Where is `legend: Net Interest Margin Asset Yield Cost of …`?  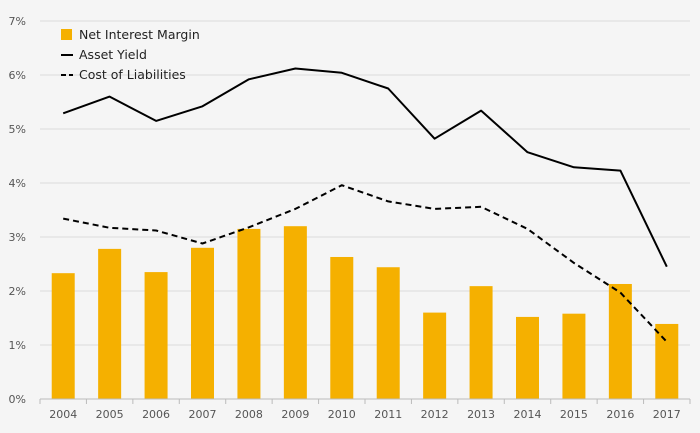
legend: Net Interest Margin Asset Yield Cost of … is located at coordinates (130, 54).